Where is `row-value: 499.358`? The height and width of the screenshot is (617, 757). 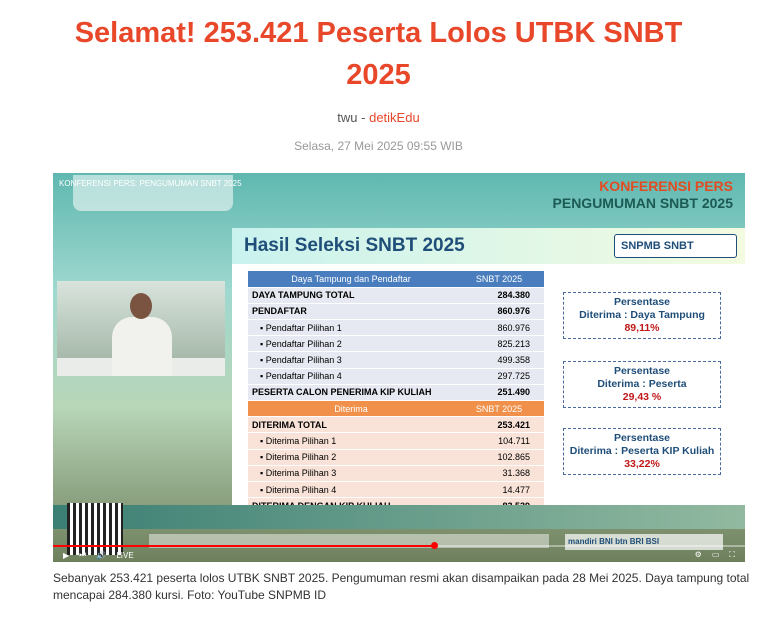
row-value: 499.358 is located at coordinates (499, 360).